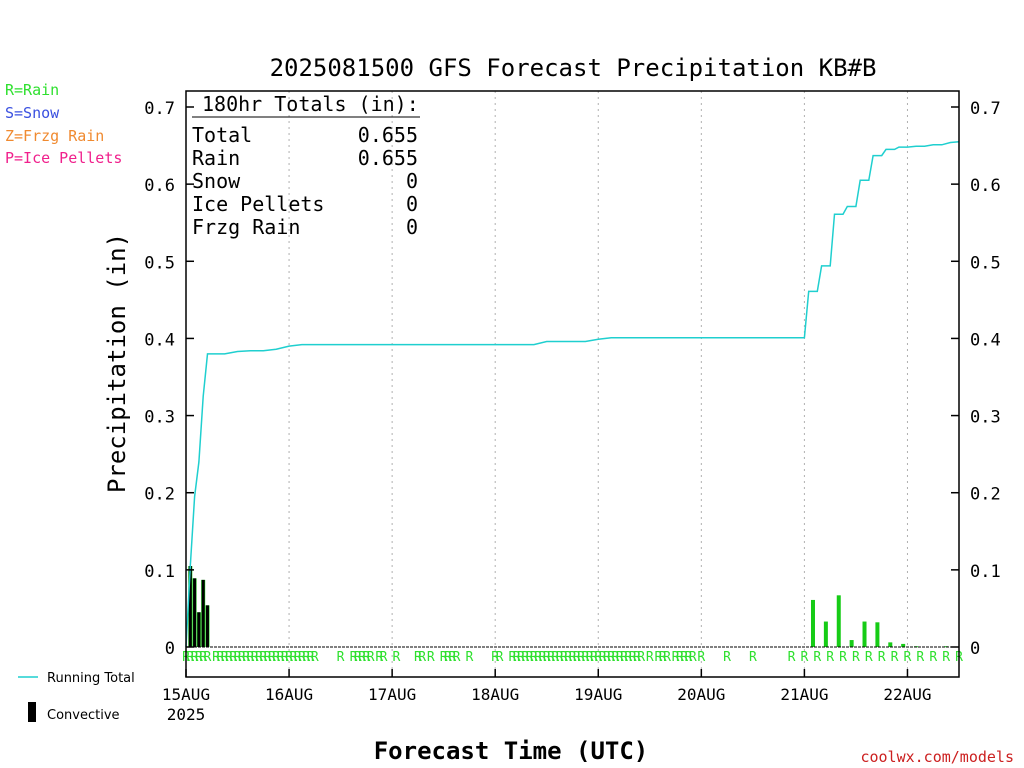  What do you see at coordinates (289, 694) in the screenshot?
I see `x-tick-label: 16AUG` at bounding box center [289, 694].